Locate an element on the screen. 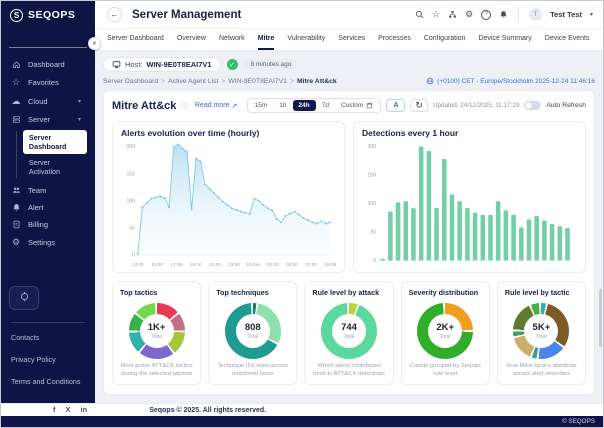 The image size is (604, 428). svg-text: 15:00 is located at coordinates (157, 264).